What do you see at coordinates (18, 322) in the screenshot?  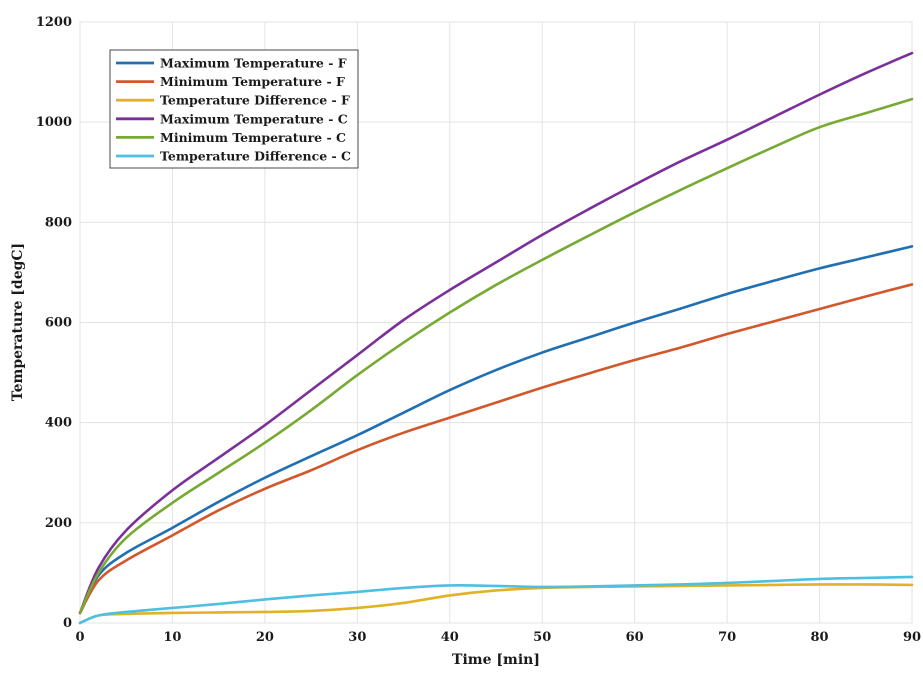 I see `y-axis-title: Temperature [degC]` at bounding box center [18, 322].